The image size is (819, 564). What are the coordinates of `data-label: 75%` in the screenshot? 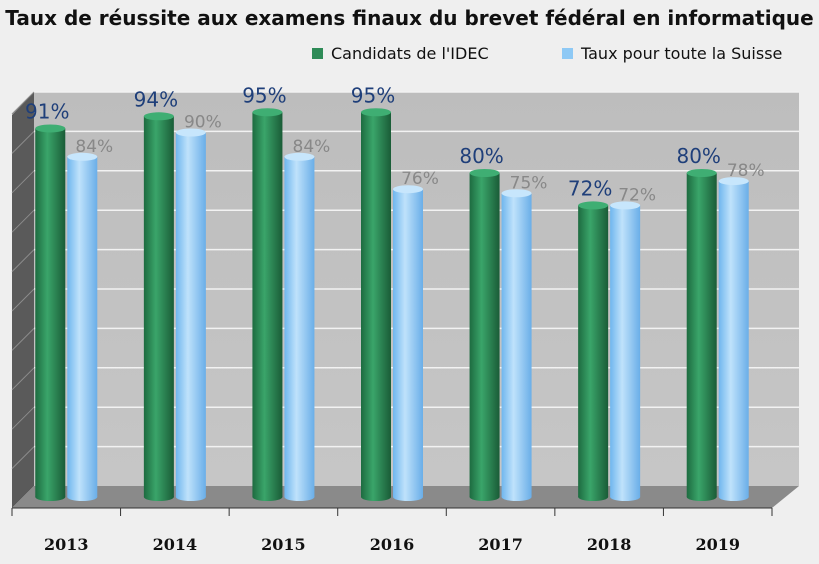 It's located at (529, 183).